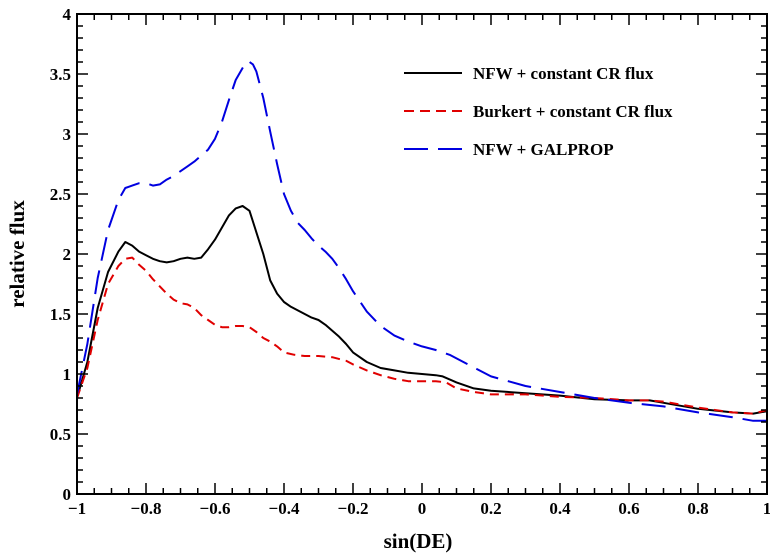  What do you see at coordinates (353, 508) in the screenshot?
I see `x-tick-label: −0.2` at bounding box center [353, 508].